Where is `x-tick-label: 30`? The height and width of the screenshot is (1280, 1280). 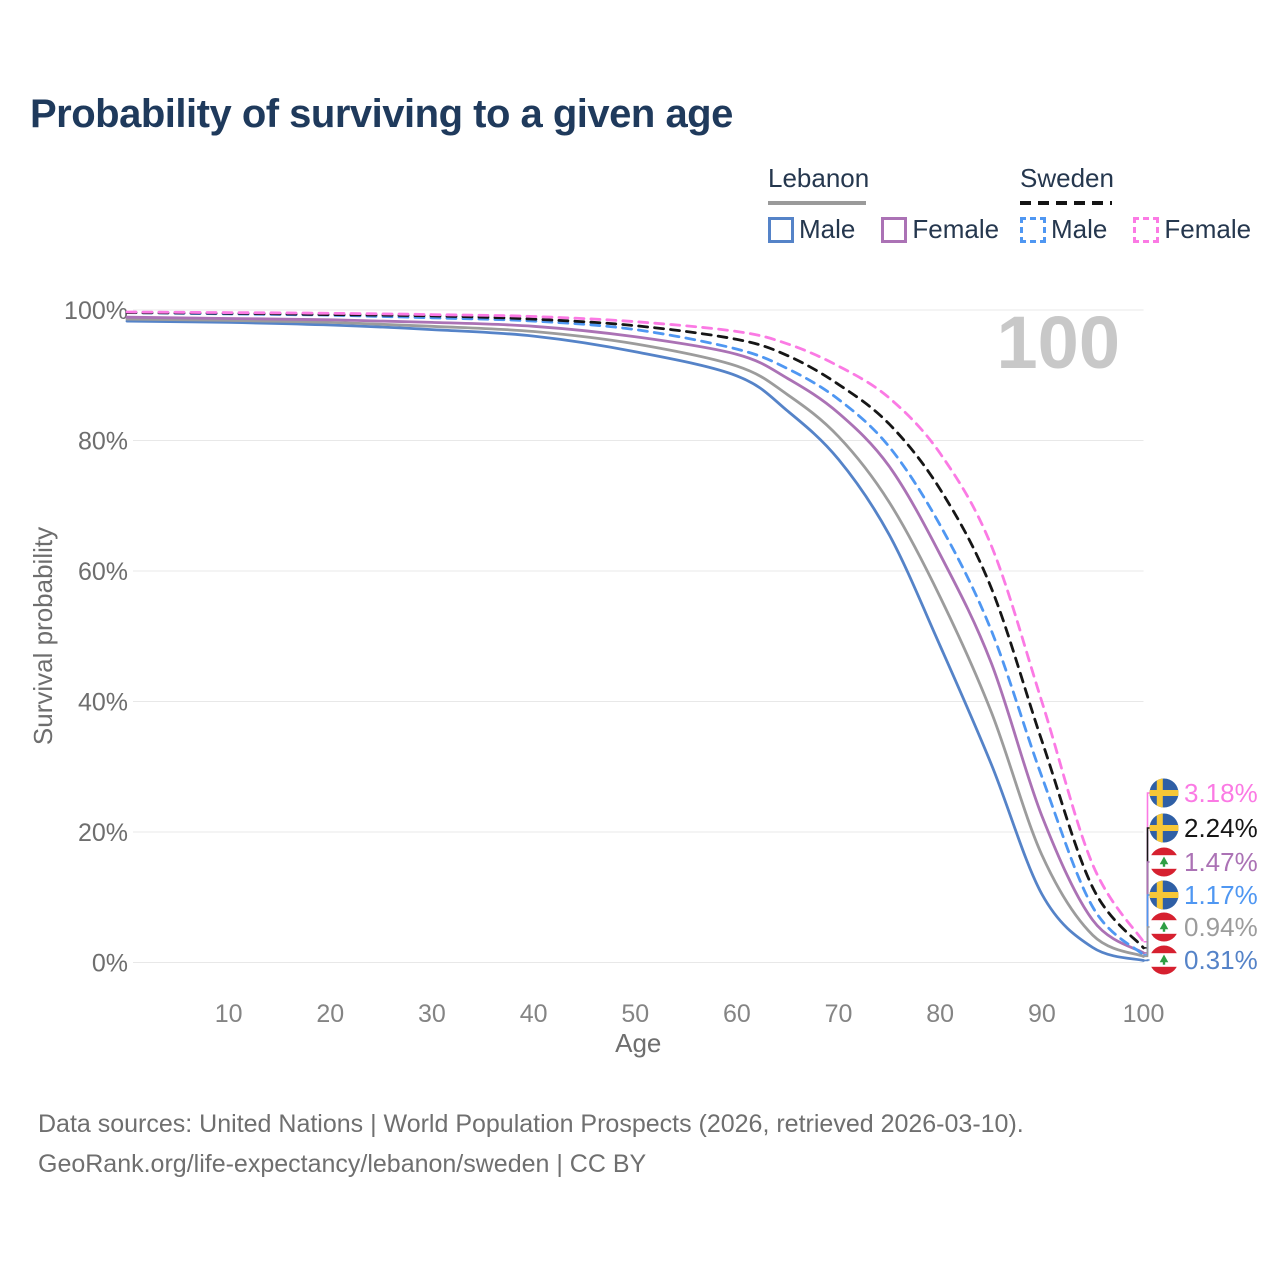 x-tick-label: 30 is located at coordinates (432, 1014).